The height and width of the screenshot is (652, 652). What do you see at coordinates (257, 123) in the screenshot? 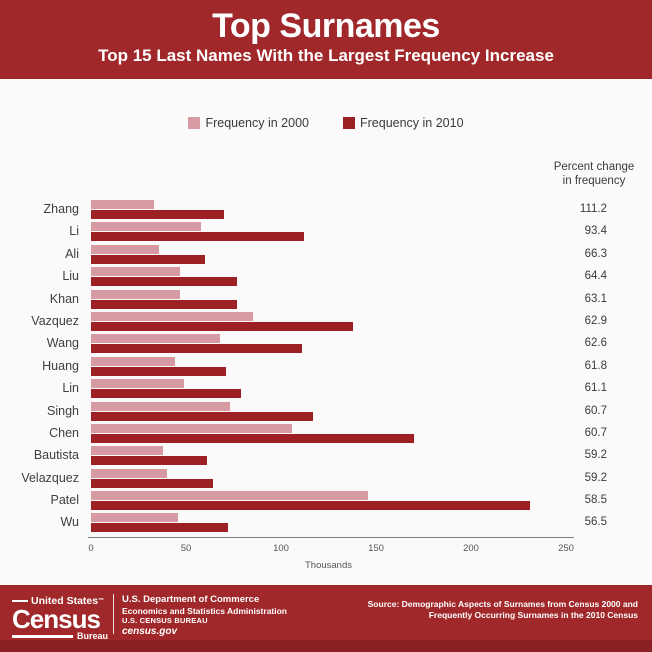
I see `legend-label-2000: Frequency in 2000` at bounding box center [257, 123].